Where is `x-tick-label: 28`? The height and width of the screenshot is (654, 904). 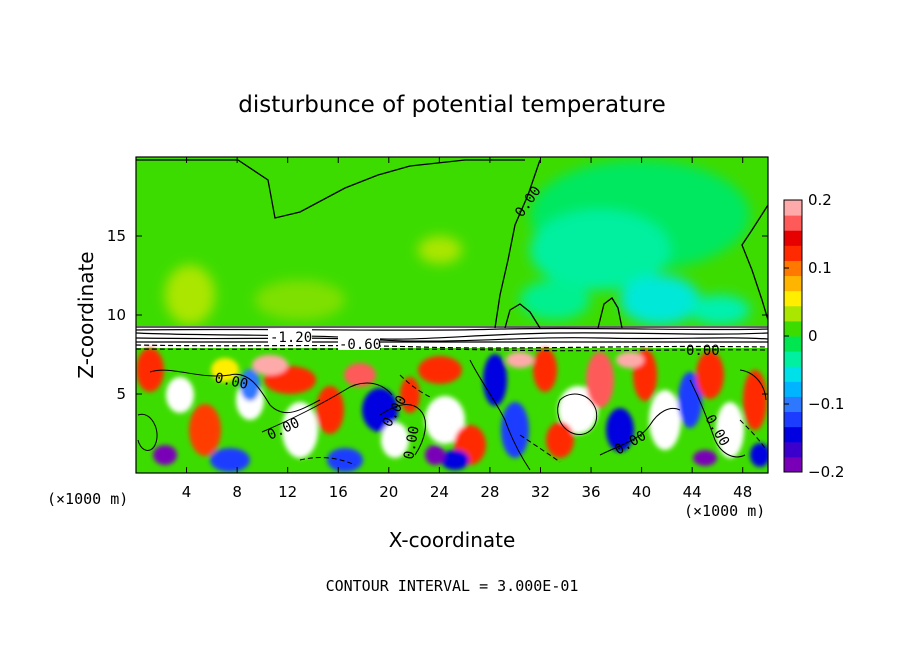
x-tick-label: 28 is located at coordinates (489, 492).